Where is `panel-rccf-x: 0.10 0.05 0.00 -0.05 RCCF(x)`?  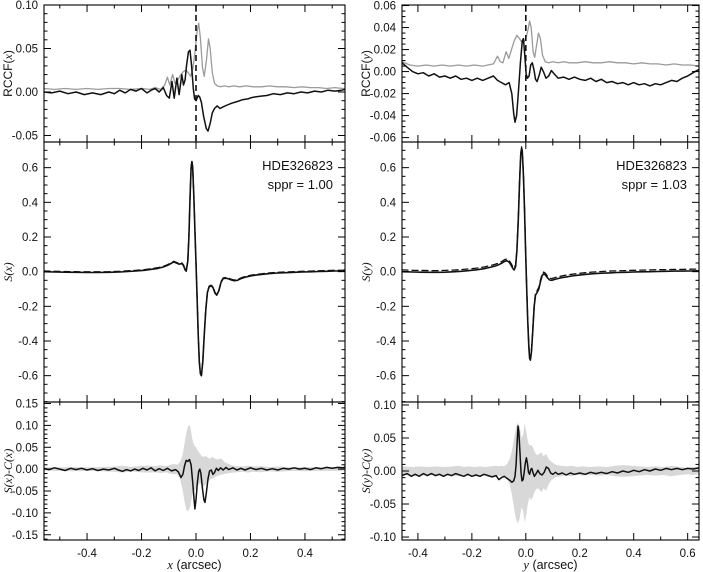
panel-rccf-x: 0.10 0.05 0.00 -0.05 RCCF(x) is located at coordinates (173, 71).